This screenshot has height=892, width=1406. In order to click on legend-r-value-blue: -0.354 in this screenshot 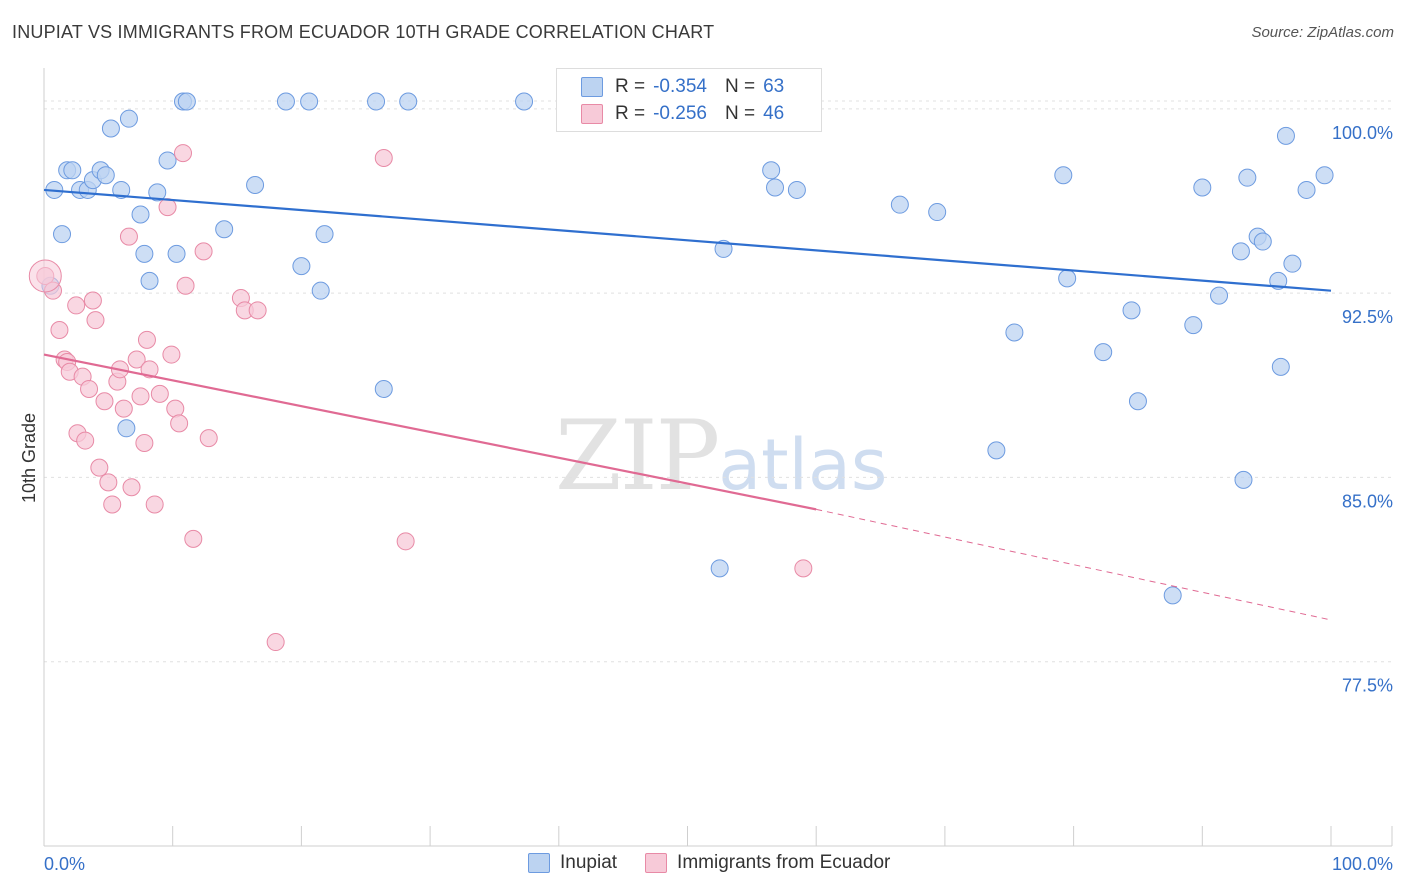, I will do `click(680, 86)`.